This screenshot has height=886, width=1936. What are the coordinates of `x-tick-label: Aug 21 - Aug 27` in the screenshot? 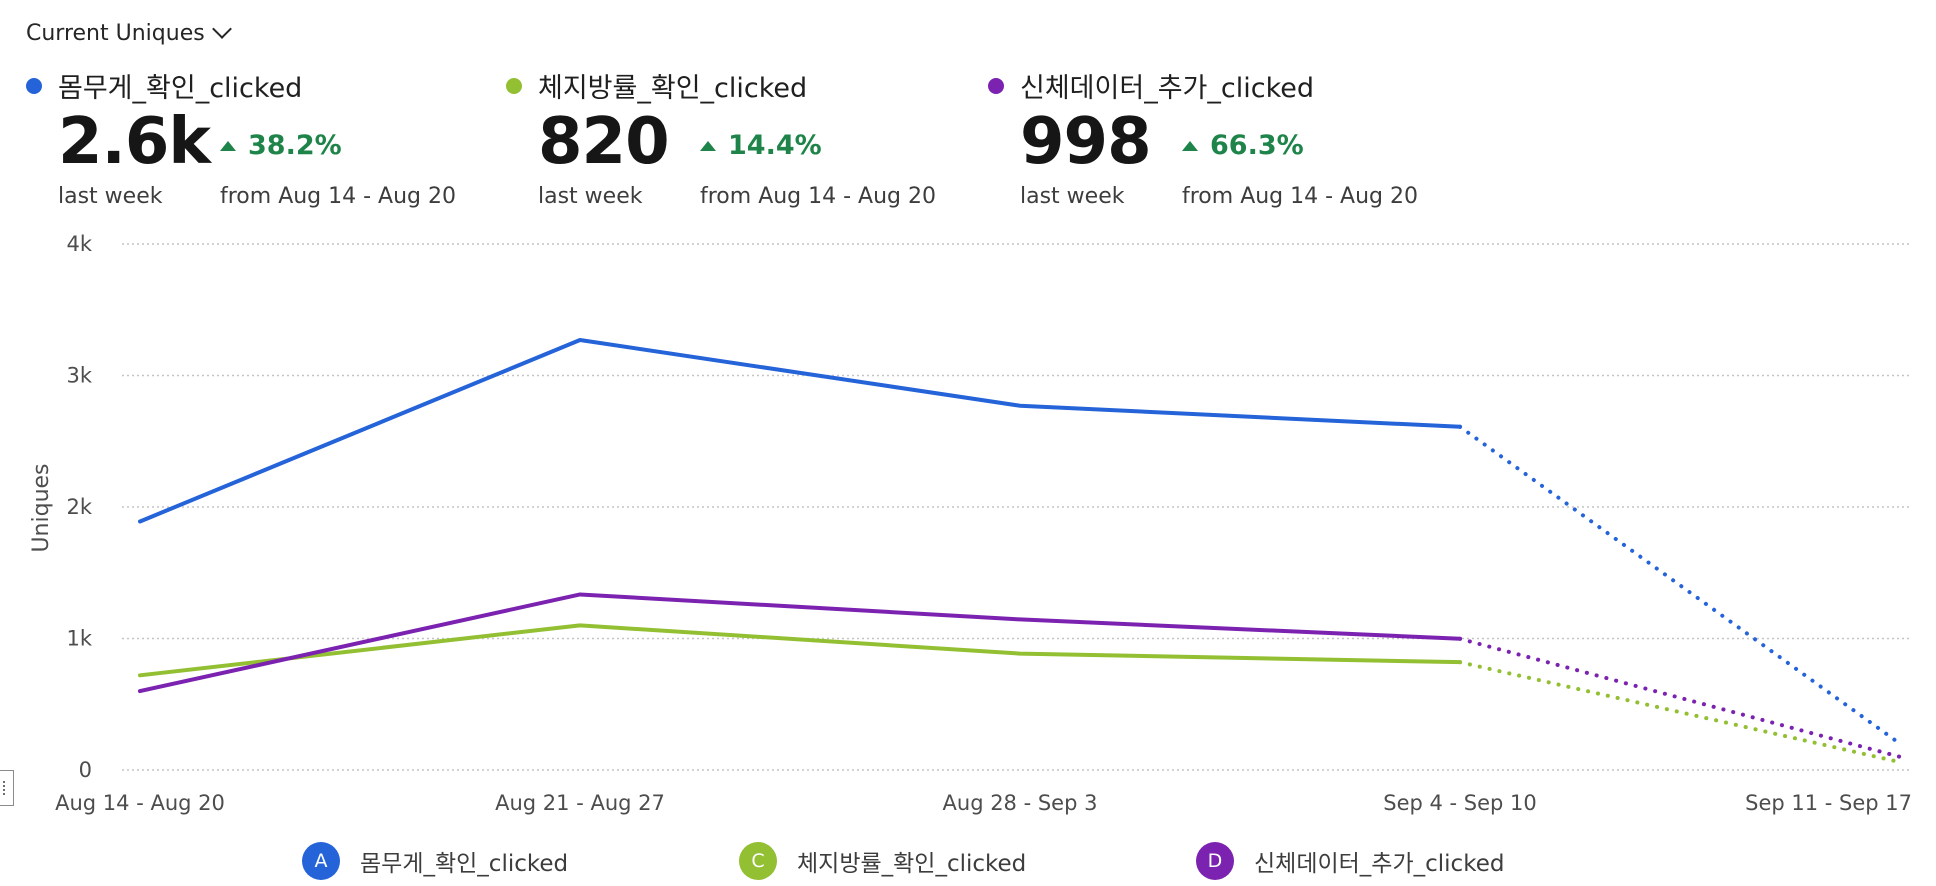 It's located at (580, 803).